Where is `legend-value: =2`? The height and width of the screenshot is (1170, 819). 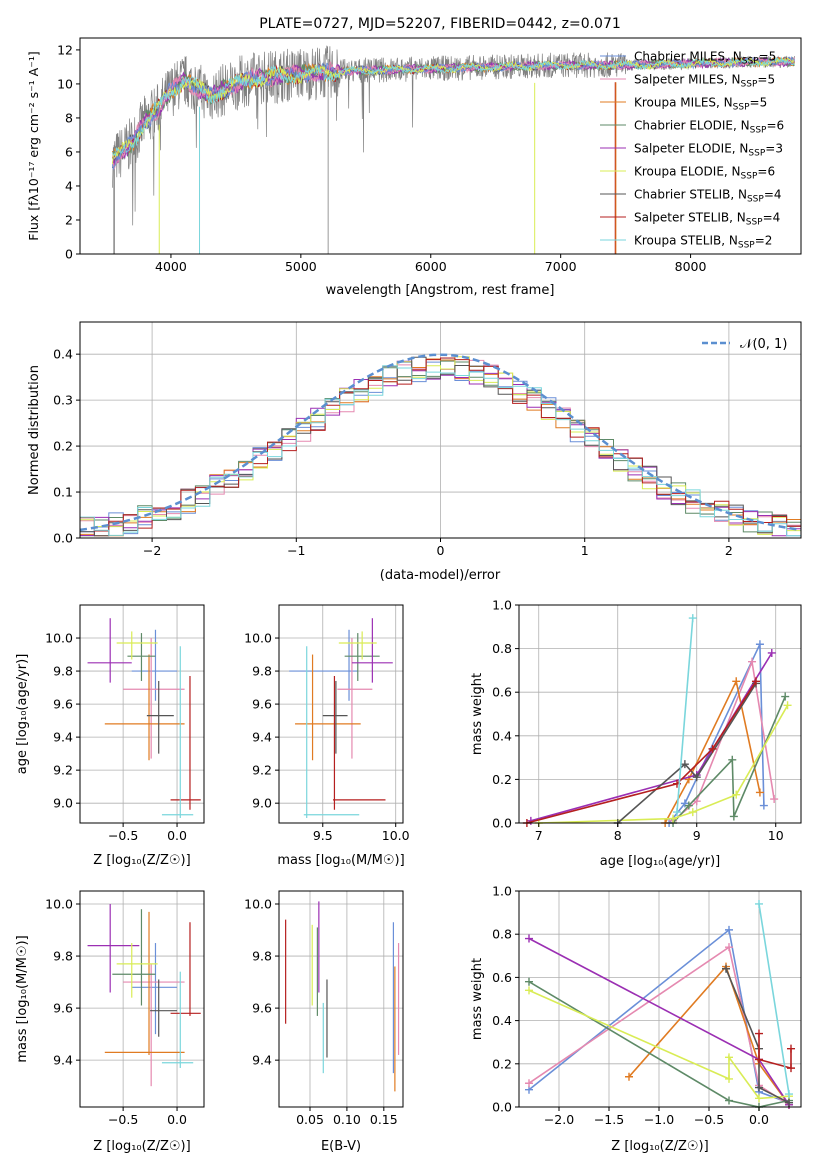 legend-value: =2 is located at coordinates (764, 241).